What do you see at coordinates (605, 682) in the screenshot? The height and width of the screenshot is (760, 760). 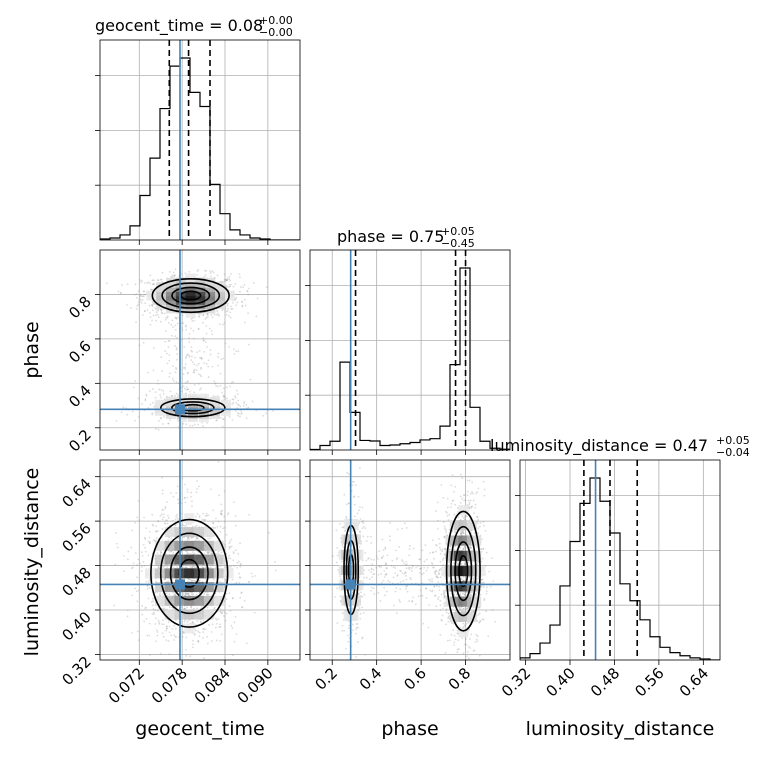 I see `x-tick-label: 0.48` at bounding box center [605, 682].